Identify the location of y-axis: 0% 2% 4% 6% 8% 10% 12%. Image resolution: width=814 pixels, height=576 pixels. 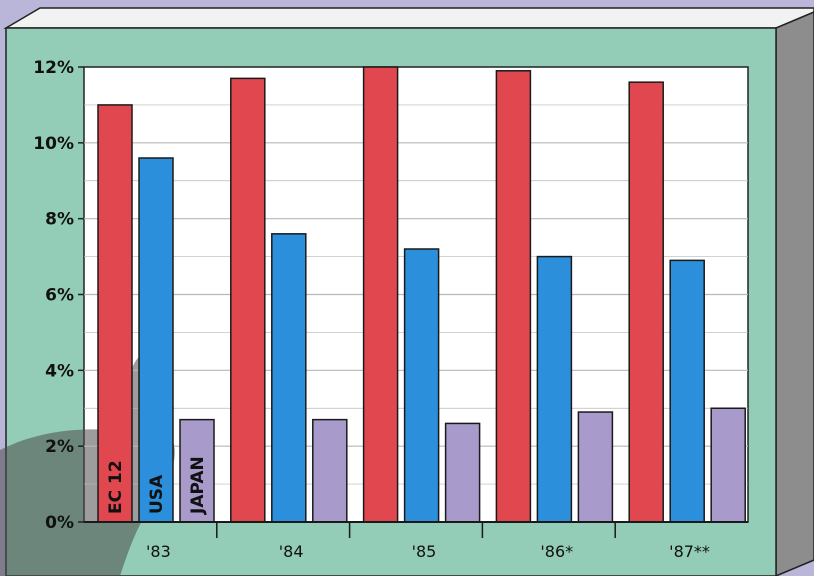
(58, 295).